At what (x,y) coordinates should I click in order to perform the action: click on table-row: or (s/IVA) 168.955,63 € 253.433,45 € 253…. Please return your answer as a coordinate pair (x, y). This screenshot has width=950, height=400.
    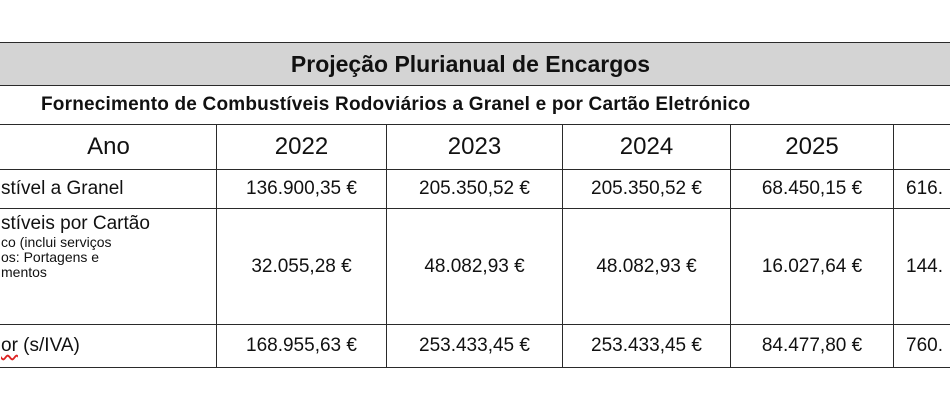
    Looking at the image, I should click on (475, 346).